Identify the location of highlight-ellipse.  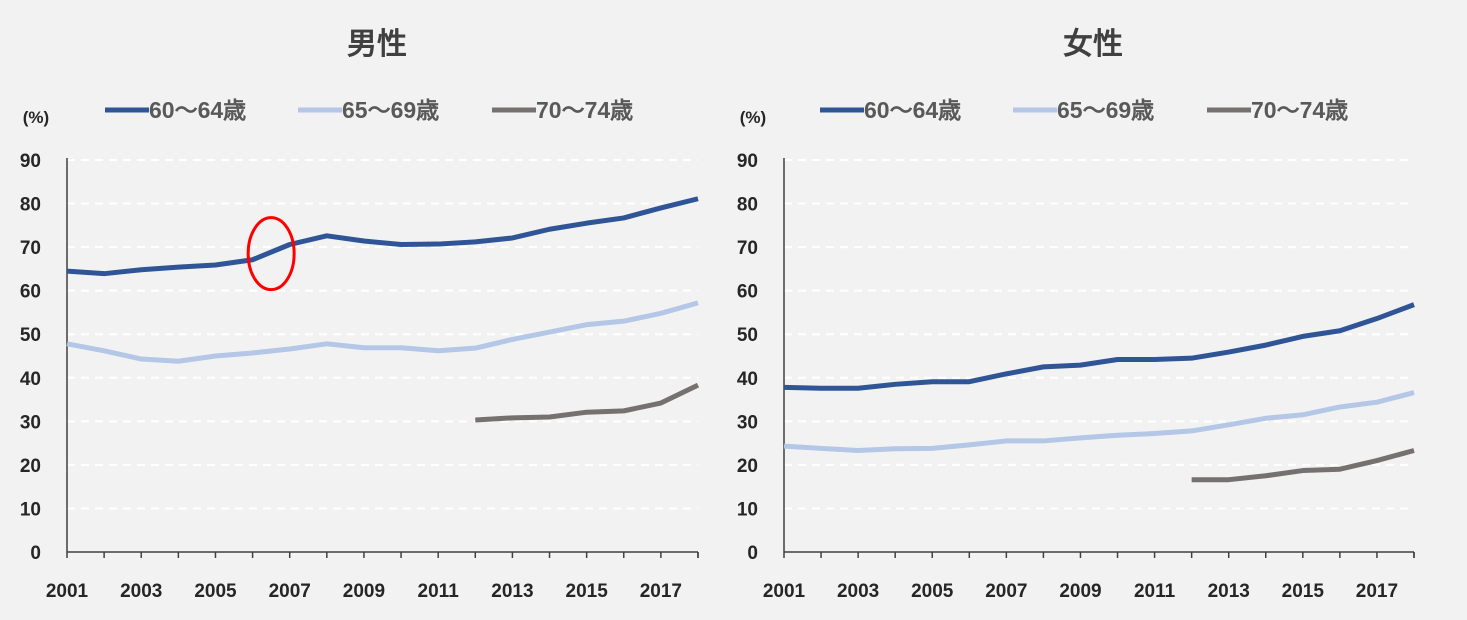
(271, 254).